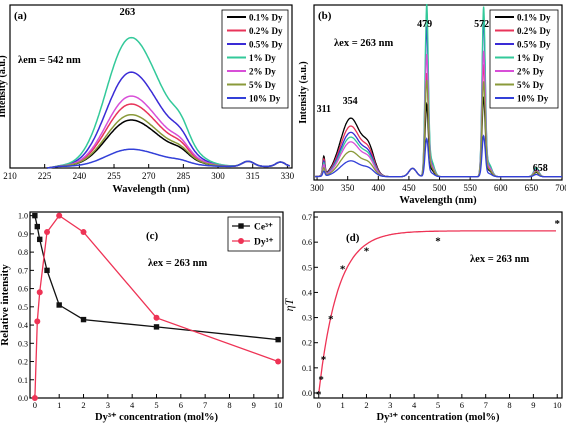 This screenshot has height=425, width=566. Describe the element at coordinates (83, 405) in the screenshot. I see `panel-c-x-tick-label: 2` at that location.